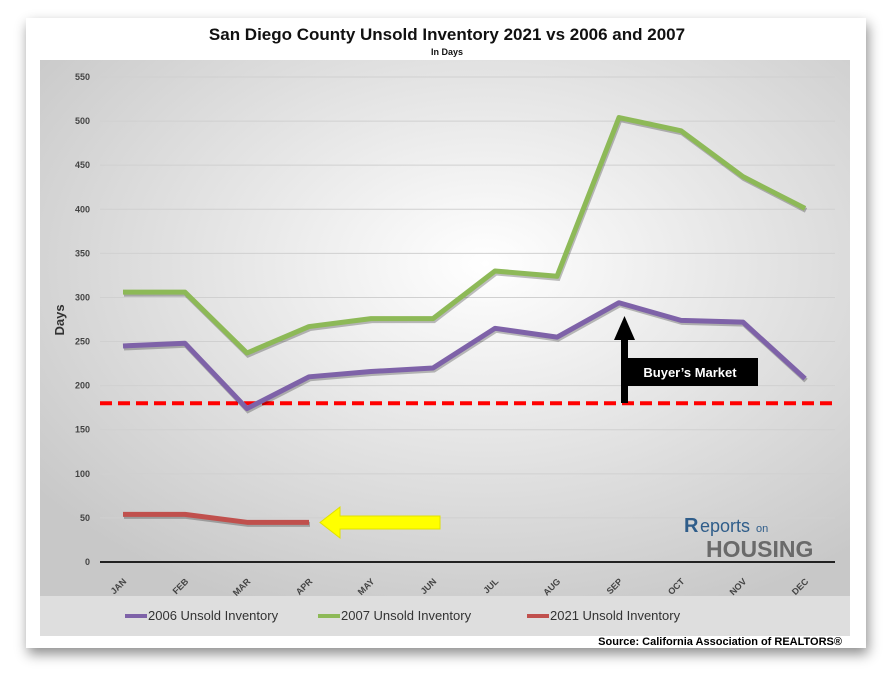 Image resolution: width=891 pixels, height=683 pixels. I want to click on svg-text: on, so click(762, 529).